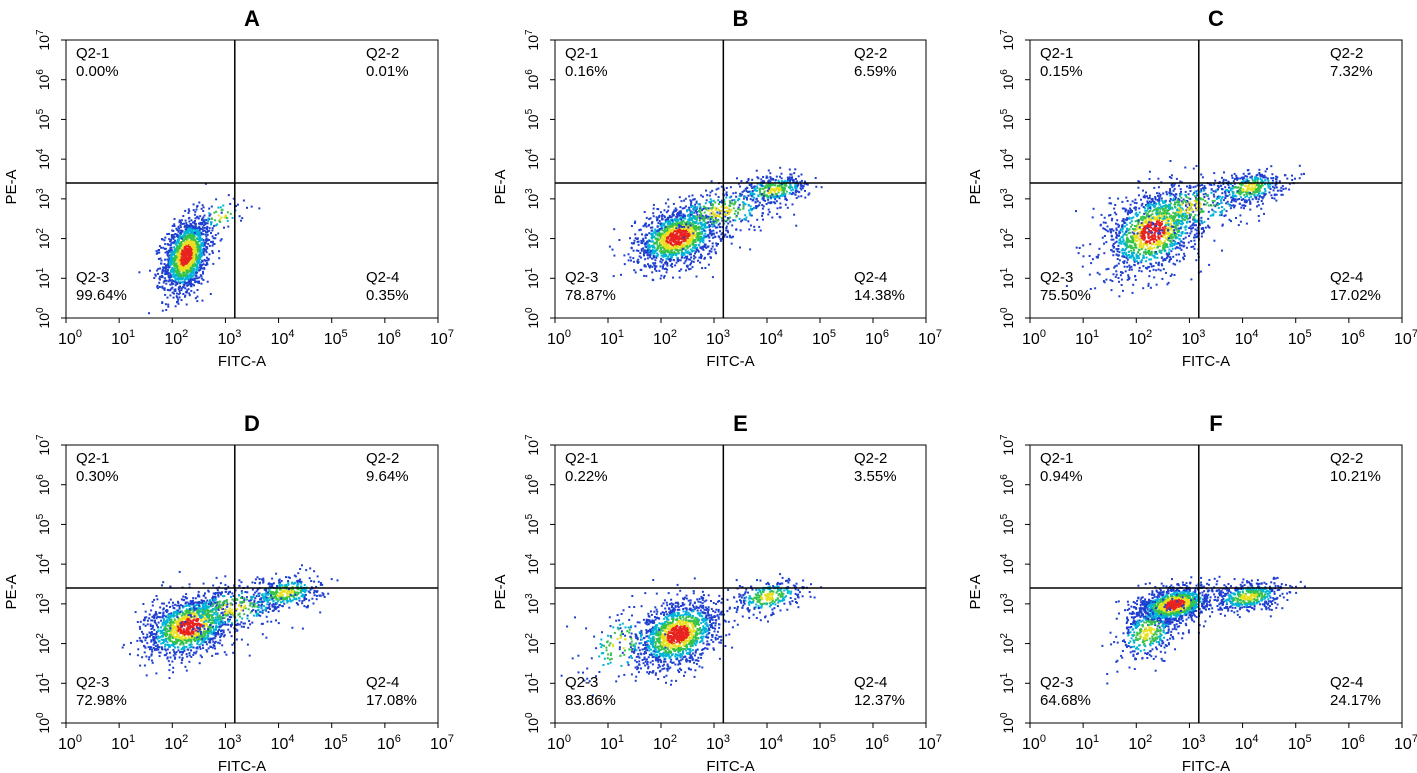 The height and width of the screenshot is (773, 1417). Describe the element at coordinates (532, 239) in the screenshot. I see `y-tick-label: 102` at that location.